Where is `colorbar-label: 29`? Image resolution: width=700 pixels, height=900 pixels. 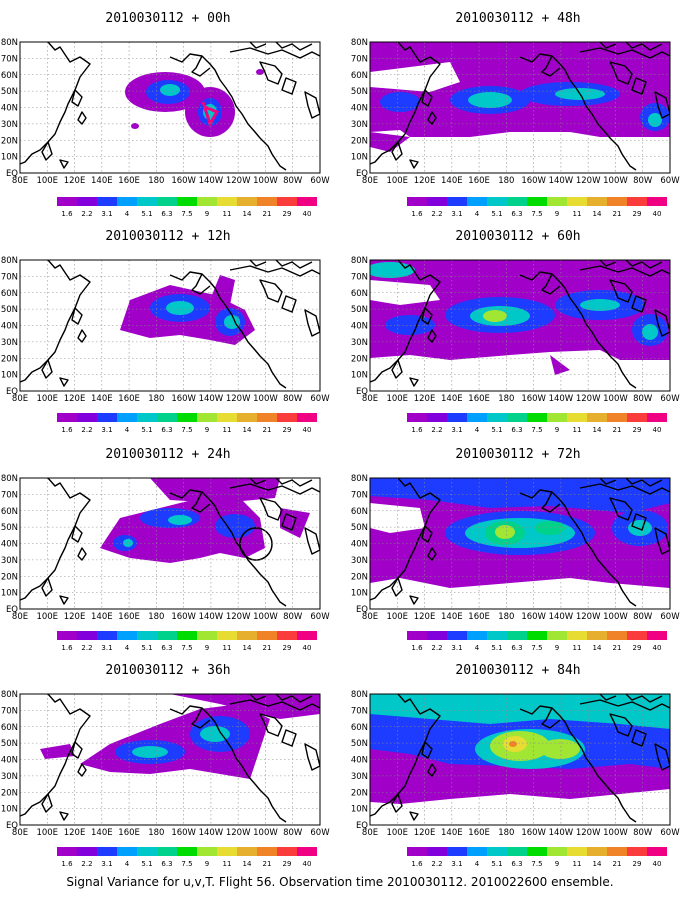 colorbar-label: 29 is located at coordinates (287, 864).